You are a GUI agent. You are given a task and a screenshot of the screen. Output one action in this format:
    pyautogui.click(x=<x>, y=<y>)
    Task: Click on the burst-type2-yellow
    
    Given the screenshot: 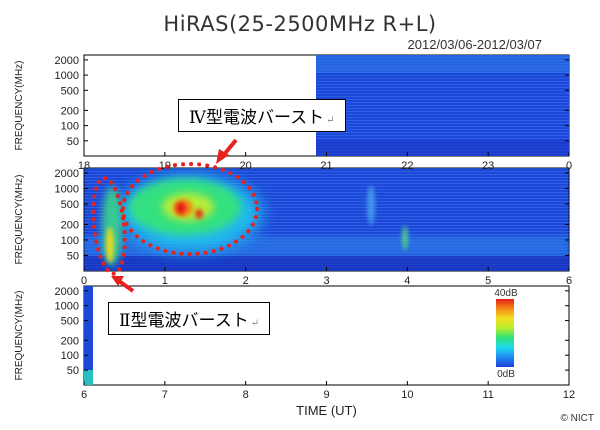 What is the action you would take?
    pyautogui.click(x=110, y=245)
    